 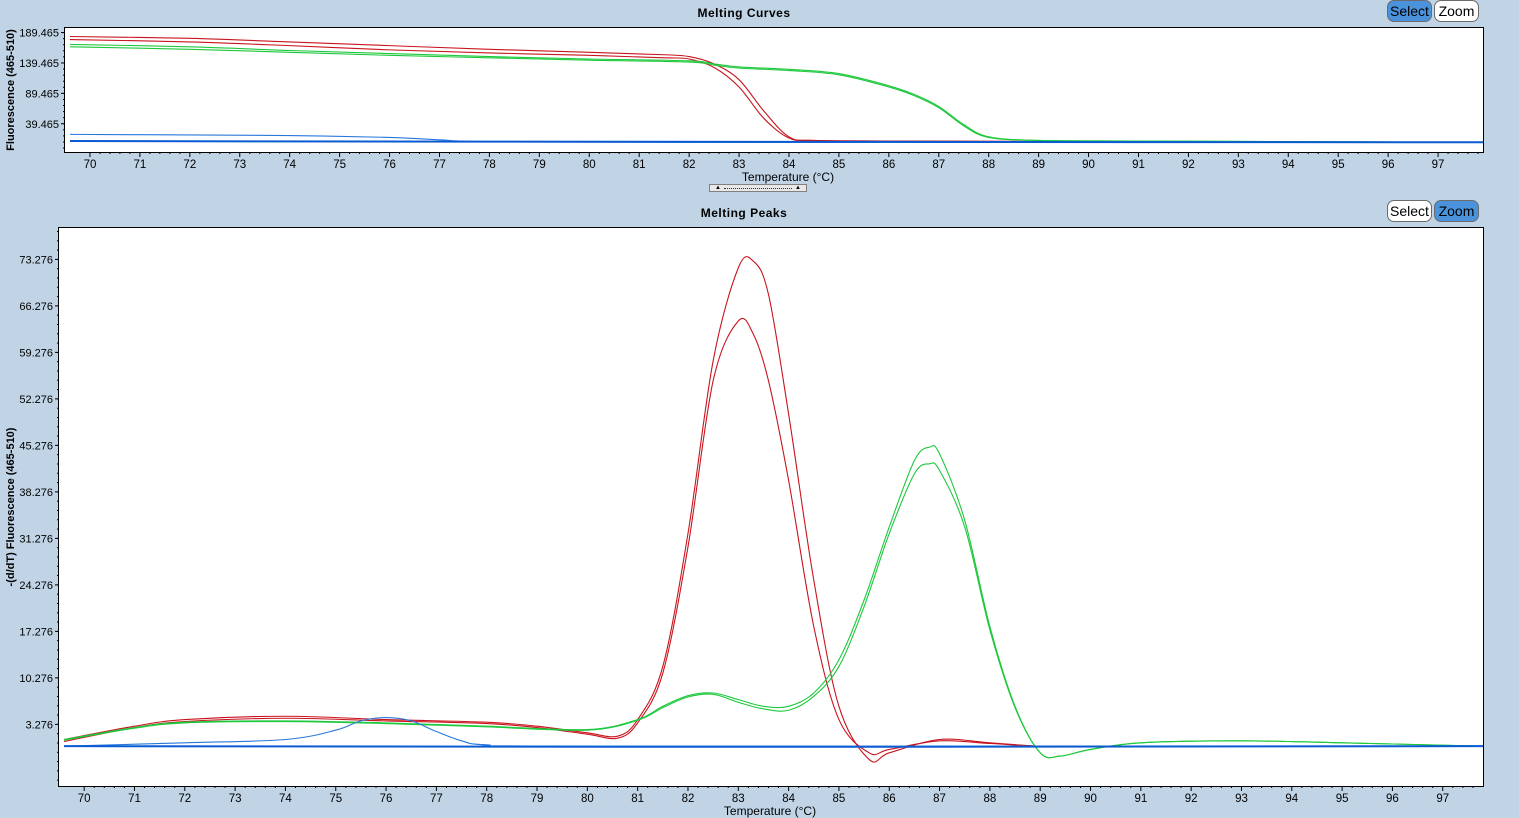 I want to click on melting-curves-xlabel: Temperature (°C), so click(x=788, y=177).